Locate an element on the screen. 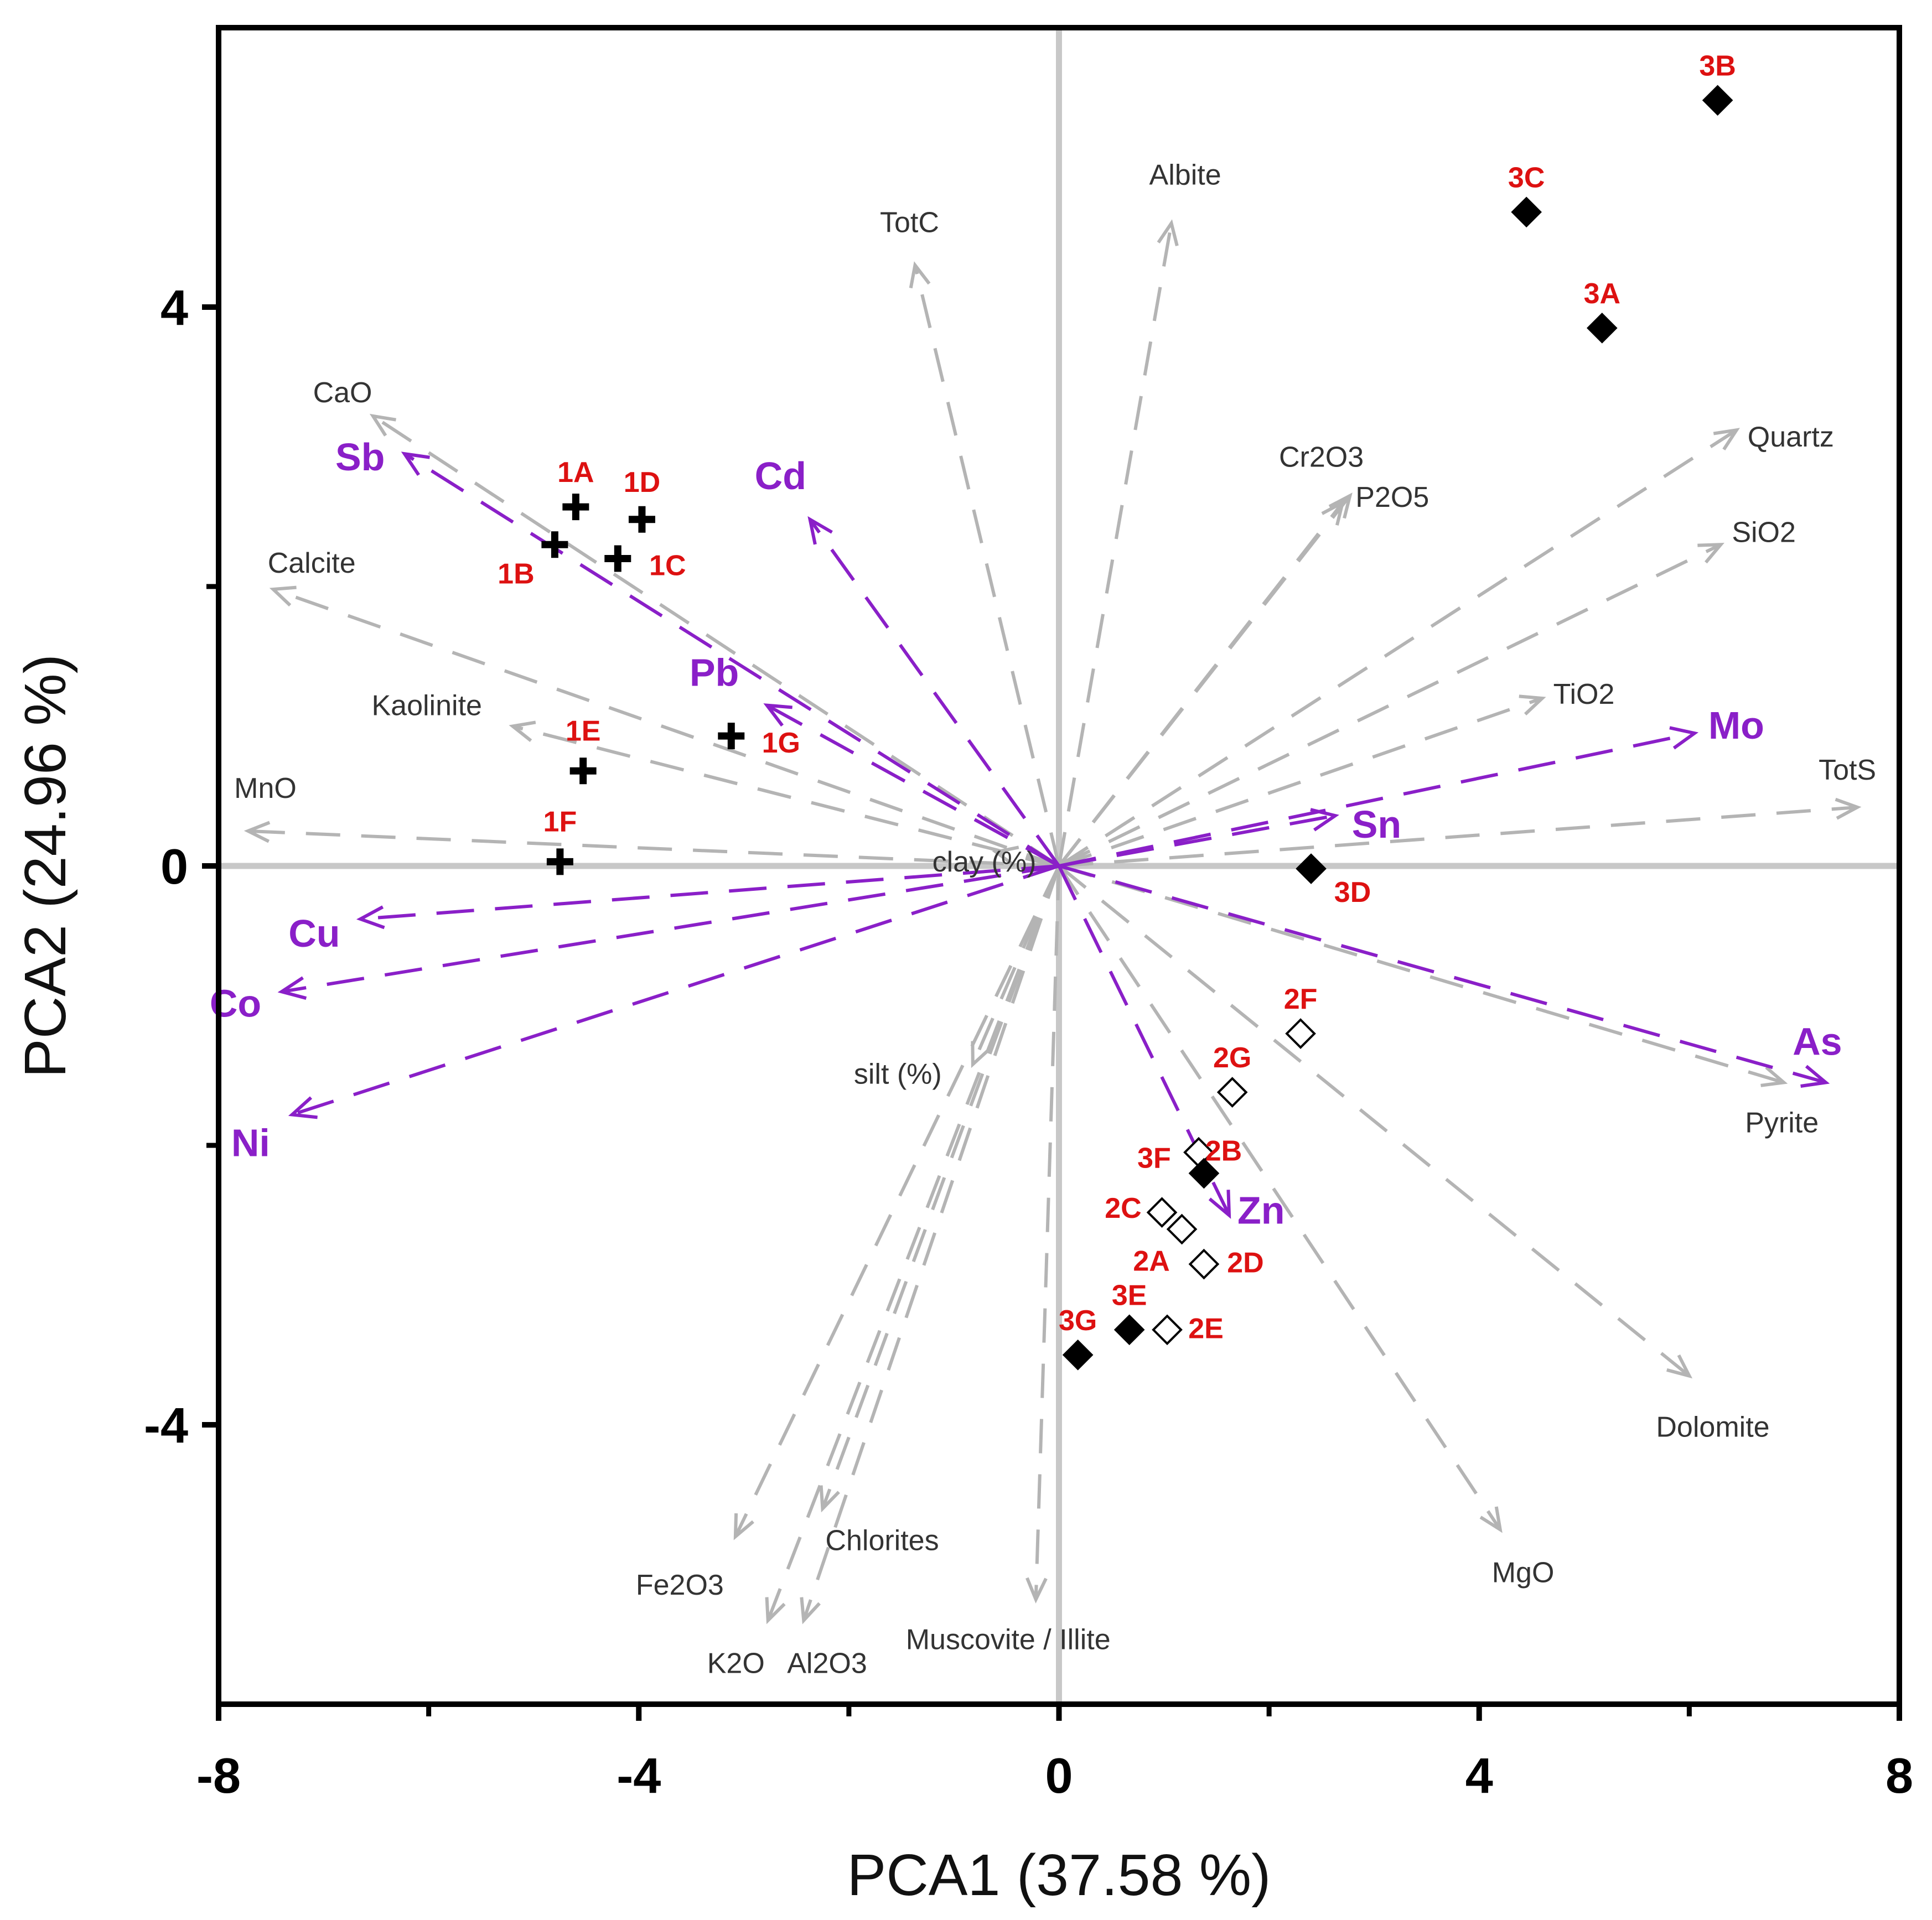  x-tick-label: 8 is located at coordinates (1899, 1776).